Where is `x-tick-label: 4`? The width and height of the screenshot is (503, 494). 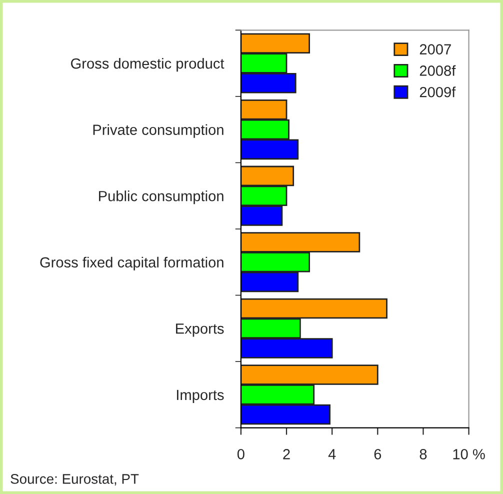 x-tick-label: 4 is located at coordinates (332, 454).